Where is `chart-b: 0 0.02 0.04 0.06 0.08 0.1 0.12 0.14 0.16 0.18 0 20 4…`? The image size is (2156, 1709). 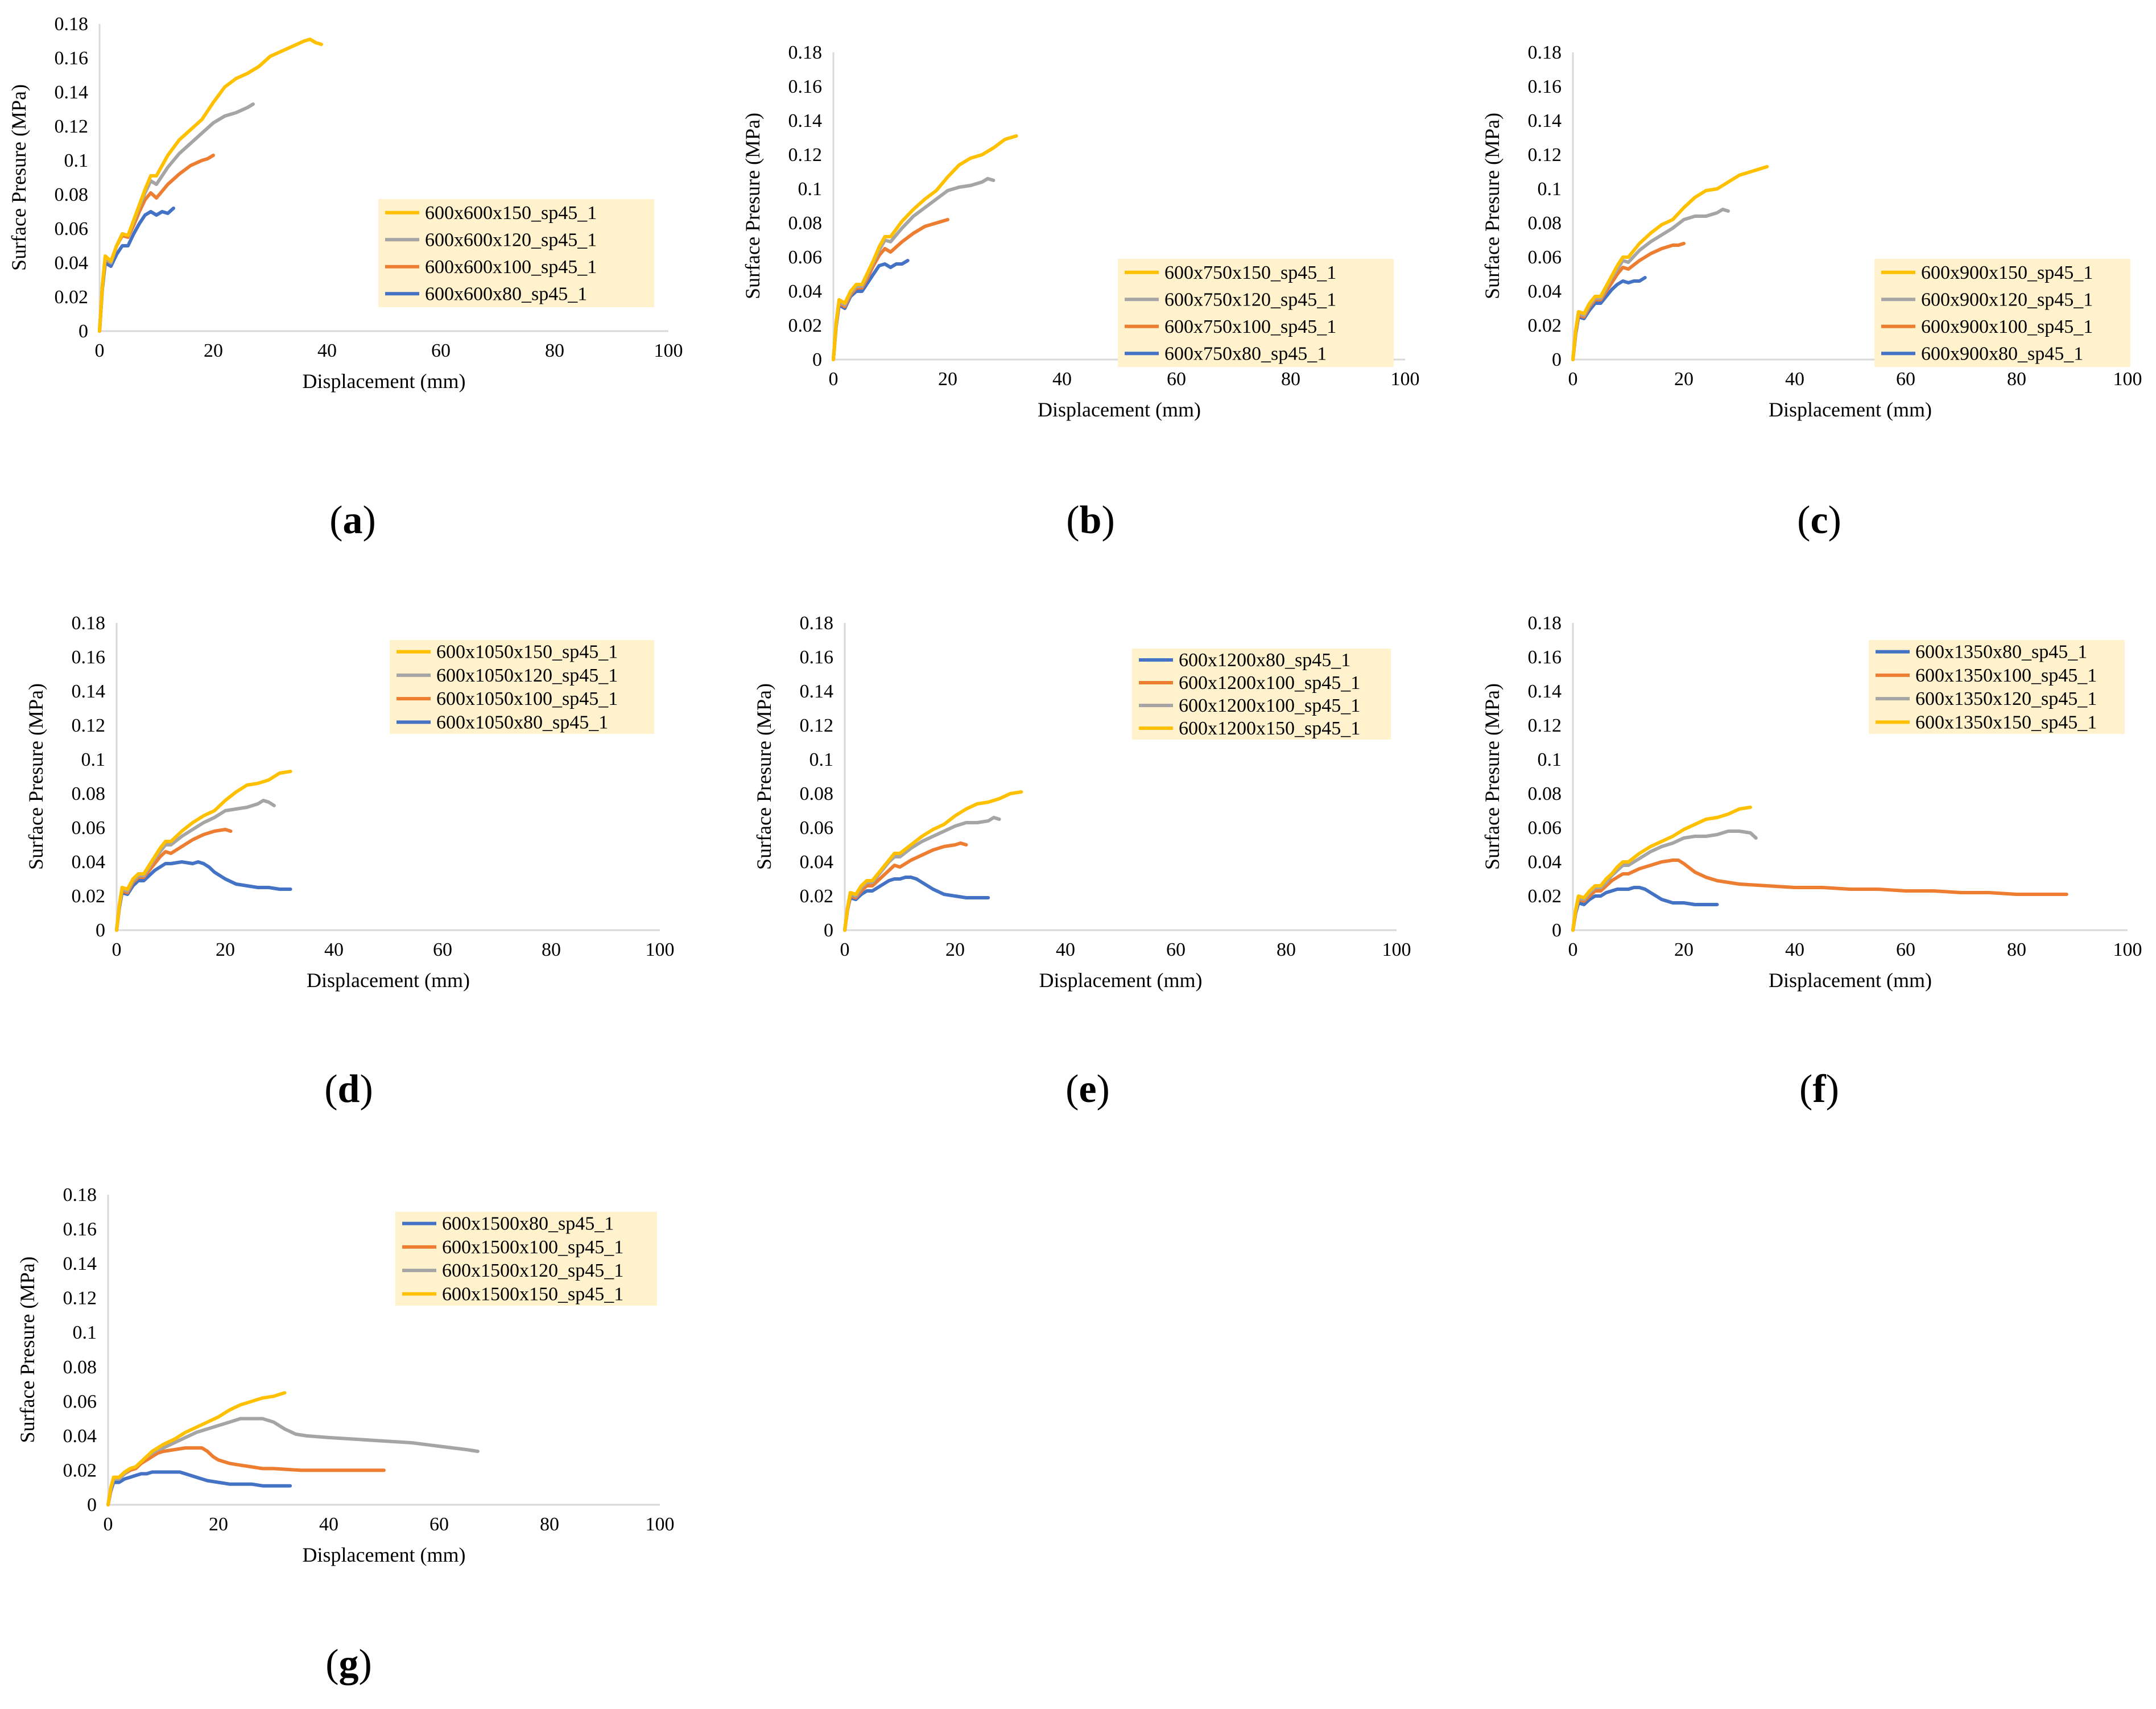
chart-b: 0 0.02 0.04 0.06 0.08 0.1 0.12 0.14 0.16 0.18 0 20 4… is located at coordinates (1080, 232).